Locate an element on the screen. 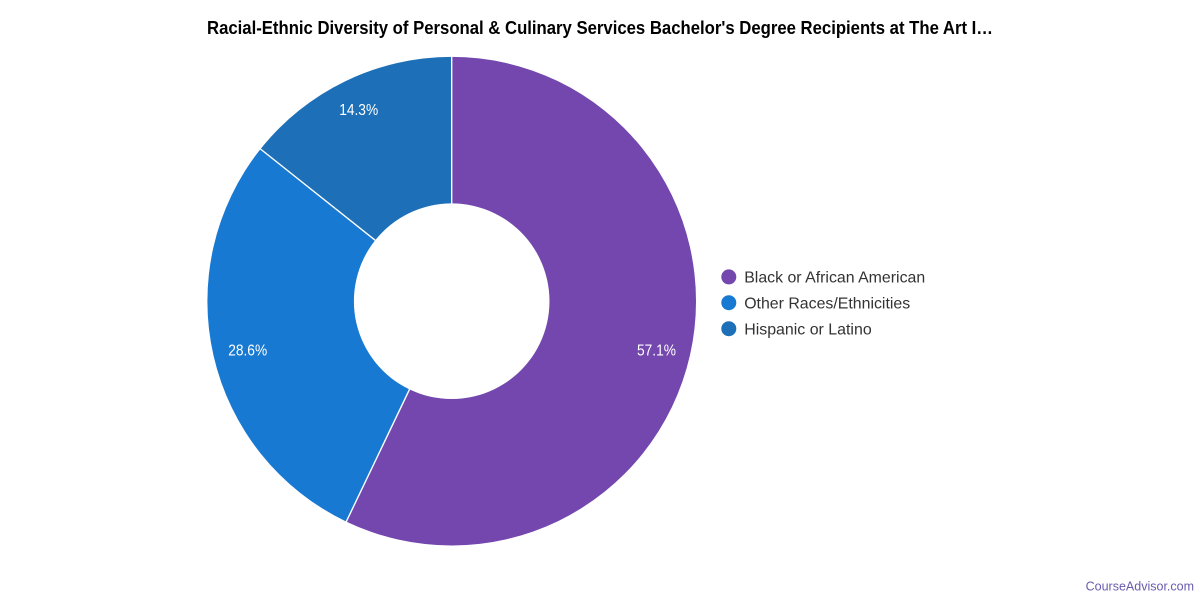 The image size is (1200, 600). svg-text: 28.6% is located at coordinates (247, 350).